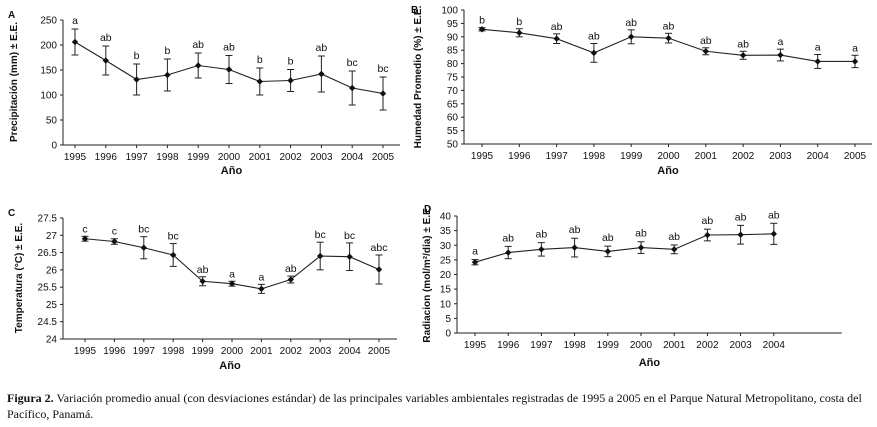 Image resolution: width=877 pixels, height=427 pixels. Describe the element at coordinates (261, 351) in the screenshot. I see `x-tick-label: 2001` at that location.